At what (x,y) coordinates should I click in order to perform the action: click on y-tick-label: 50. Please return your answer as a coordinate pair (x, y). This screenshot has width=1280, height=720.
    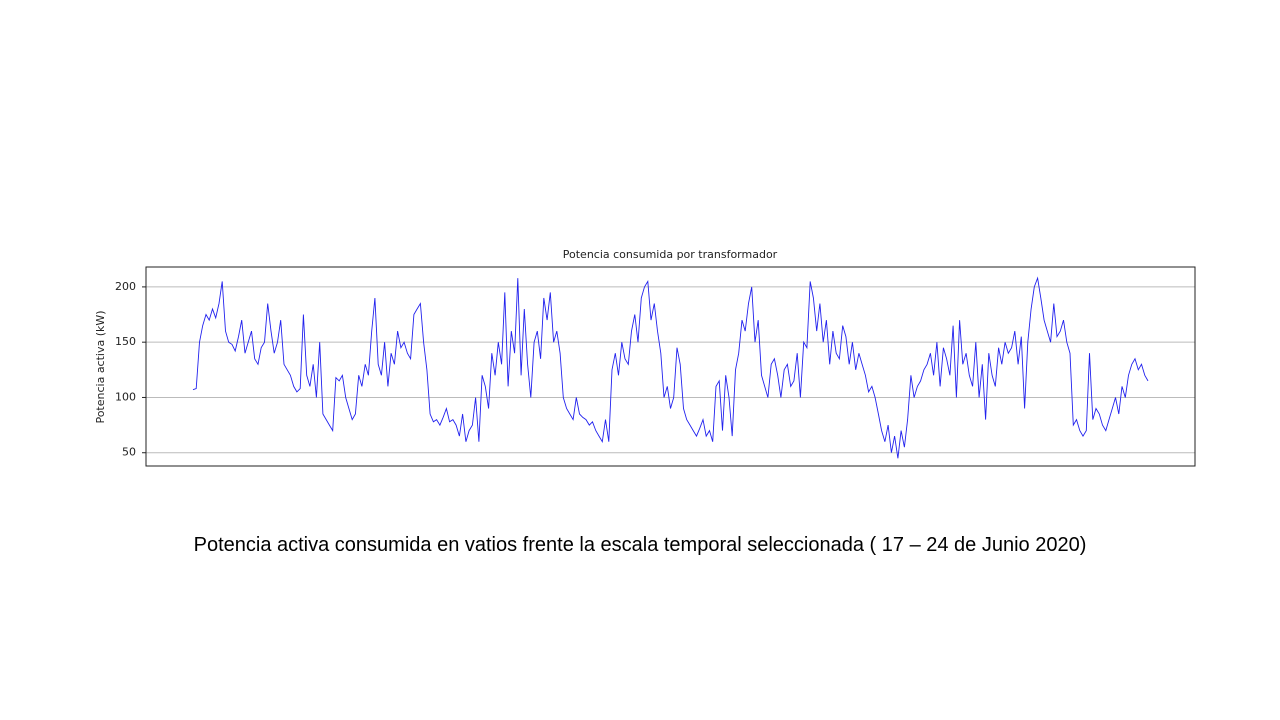
    Looking at the image, I should click on (129, 452).